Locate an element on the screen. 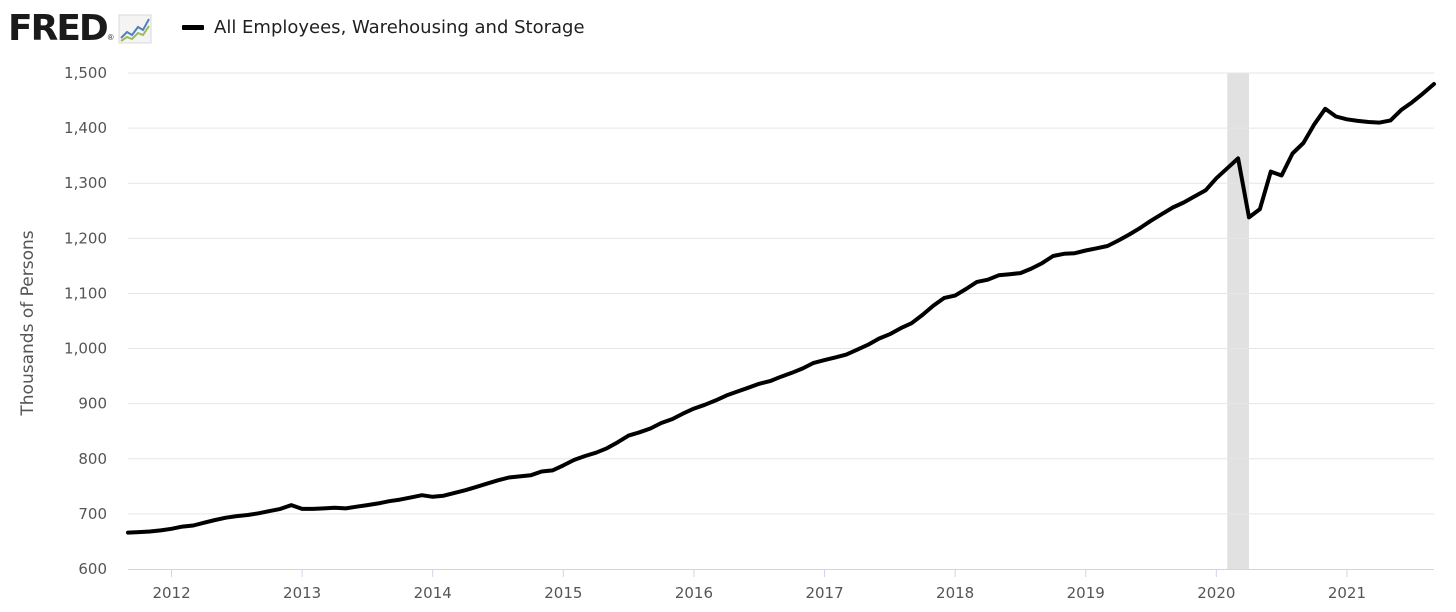 The width and height of the screenshot is (1456, 612). x-tick-label: 2017 is located at coordinates (824, 593).